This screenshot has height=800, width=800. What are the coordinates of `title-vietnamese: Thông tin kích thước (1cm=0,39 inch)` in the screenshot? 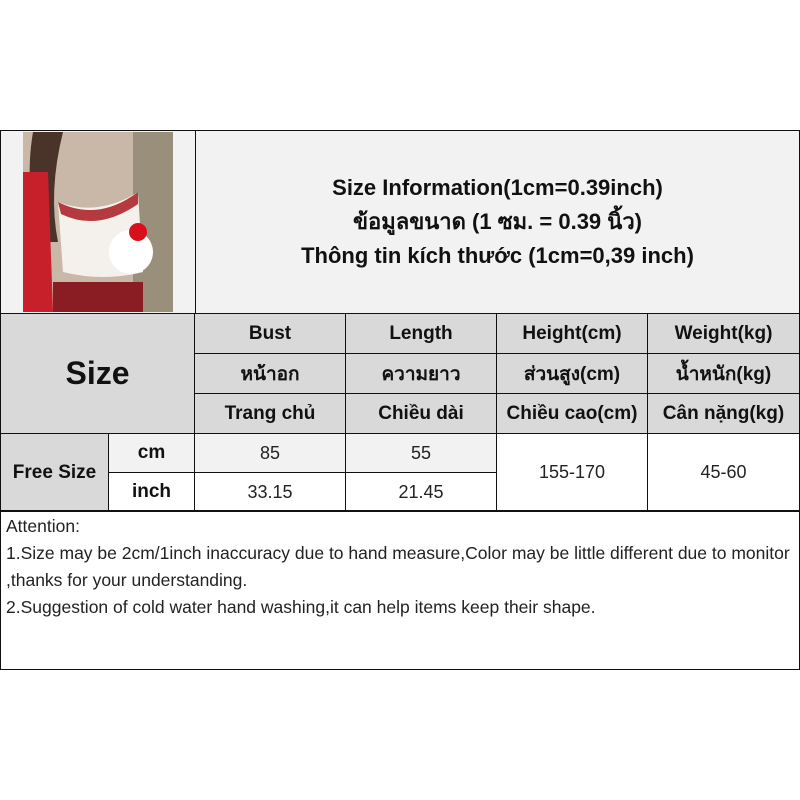 It's located at (497, 255).